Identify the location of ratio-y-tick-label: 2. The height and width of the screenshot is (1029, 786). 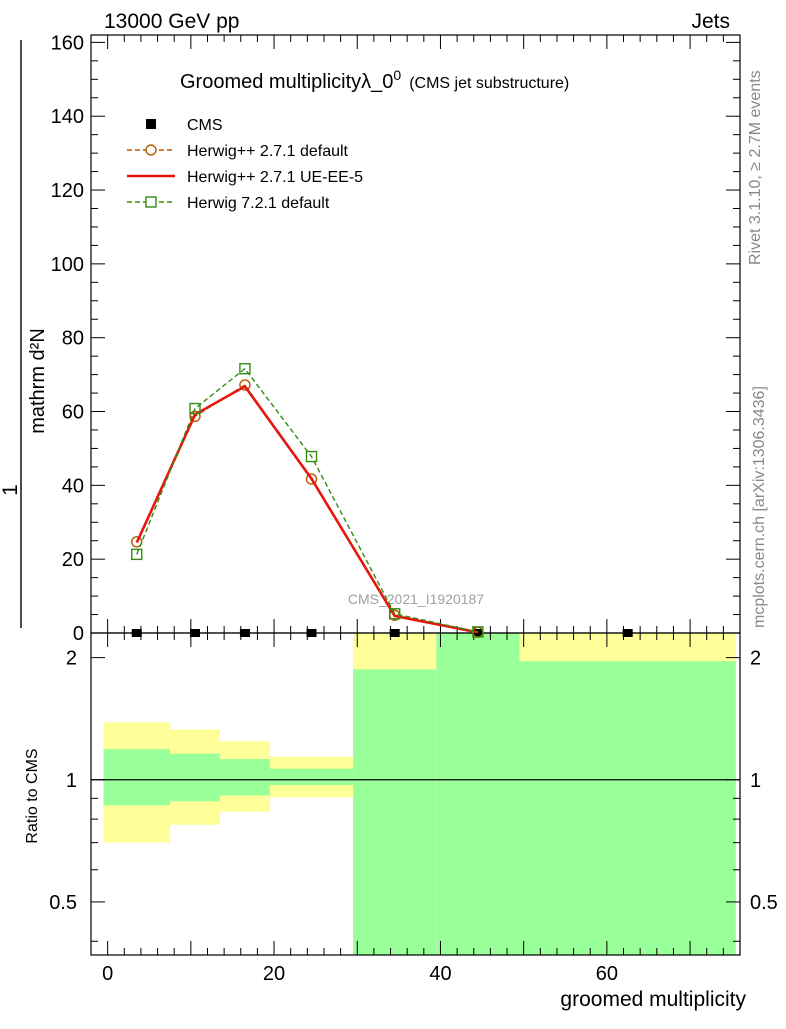
(71, 659).